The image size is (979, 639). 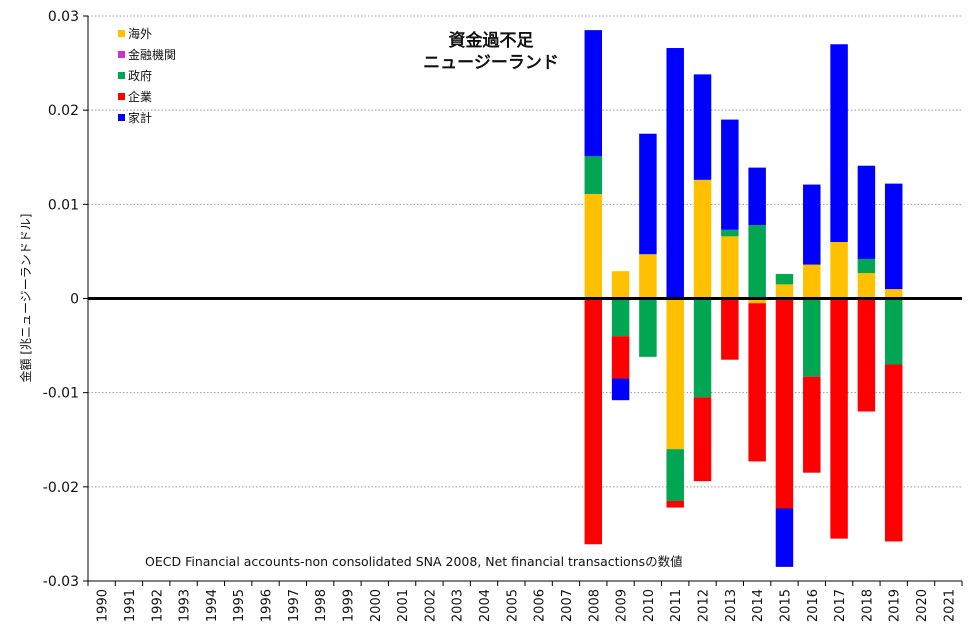 I want to click on x-tick-label: 2007, so click(x=567, y=605).